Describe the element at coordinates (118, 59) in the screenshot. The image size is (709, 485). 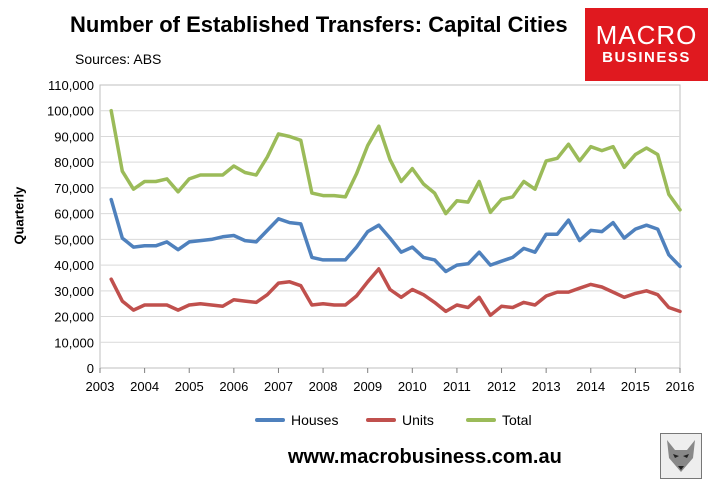
I see `source-note: Sources: ABS` at that location.